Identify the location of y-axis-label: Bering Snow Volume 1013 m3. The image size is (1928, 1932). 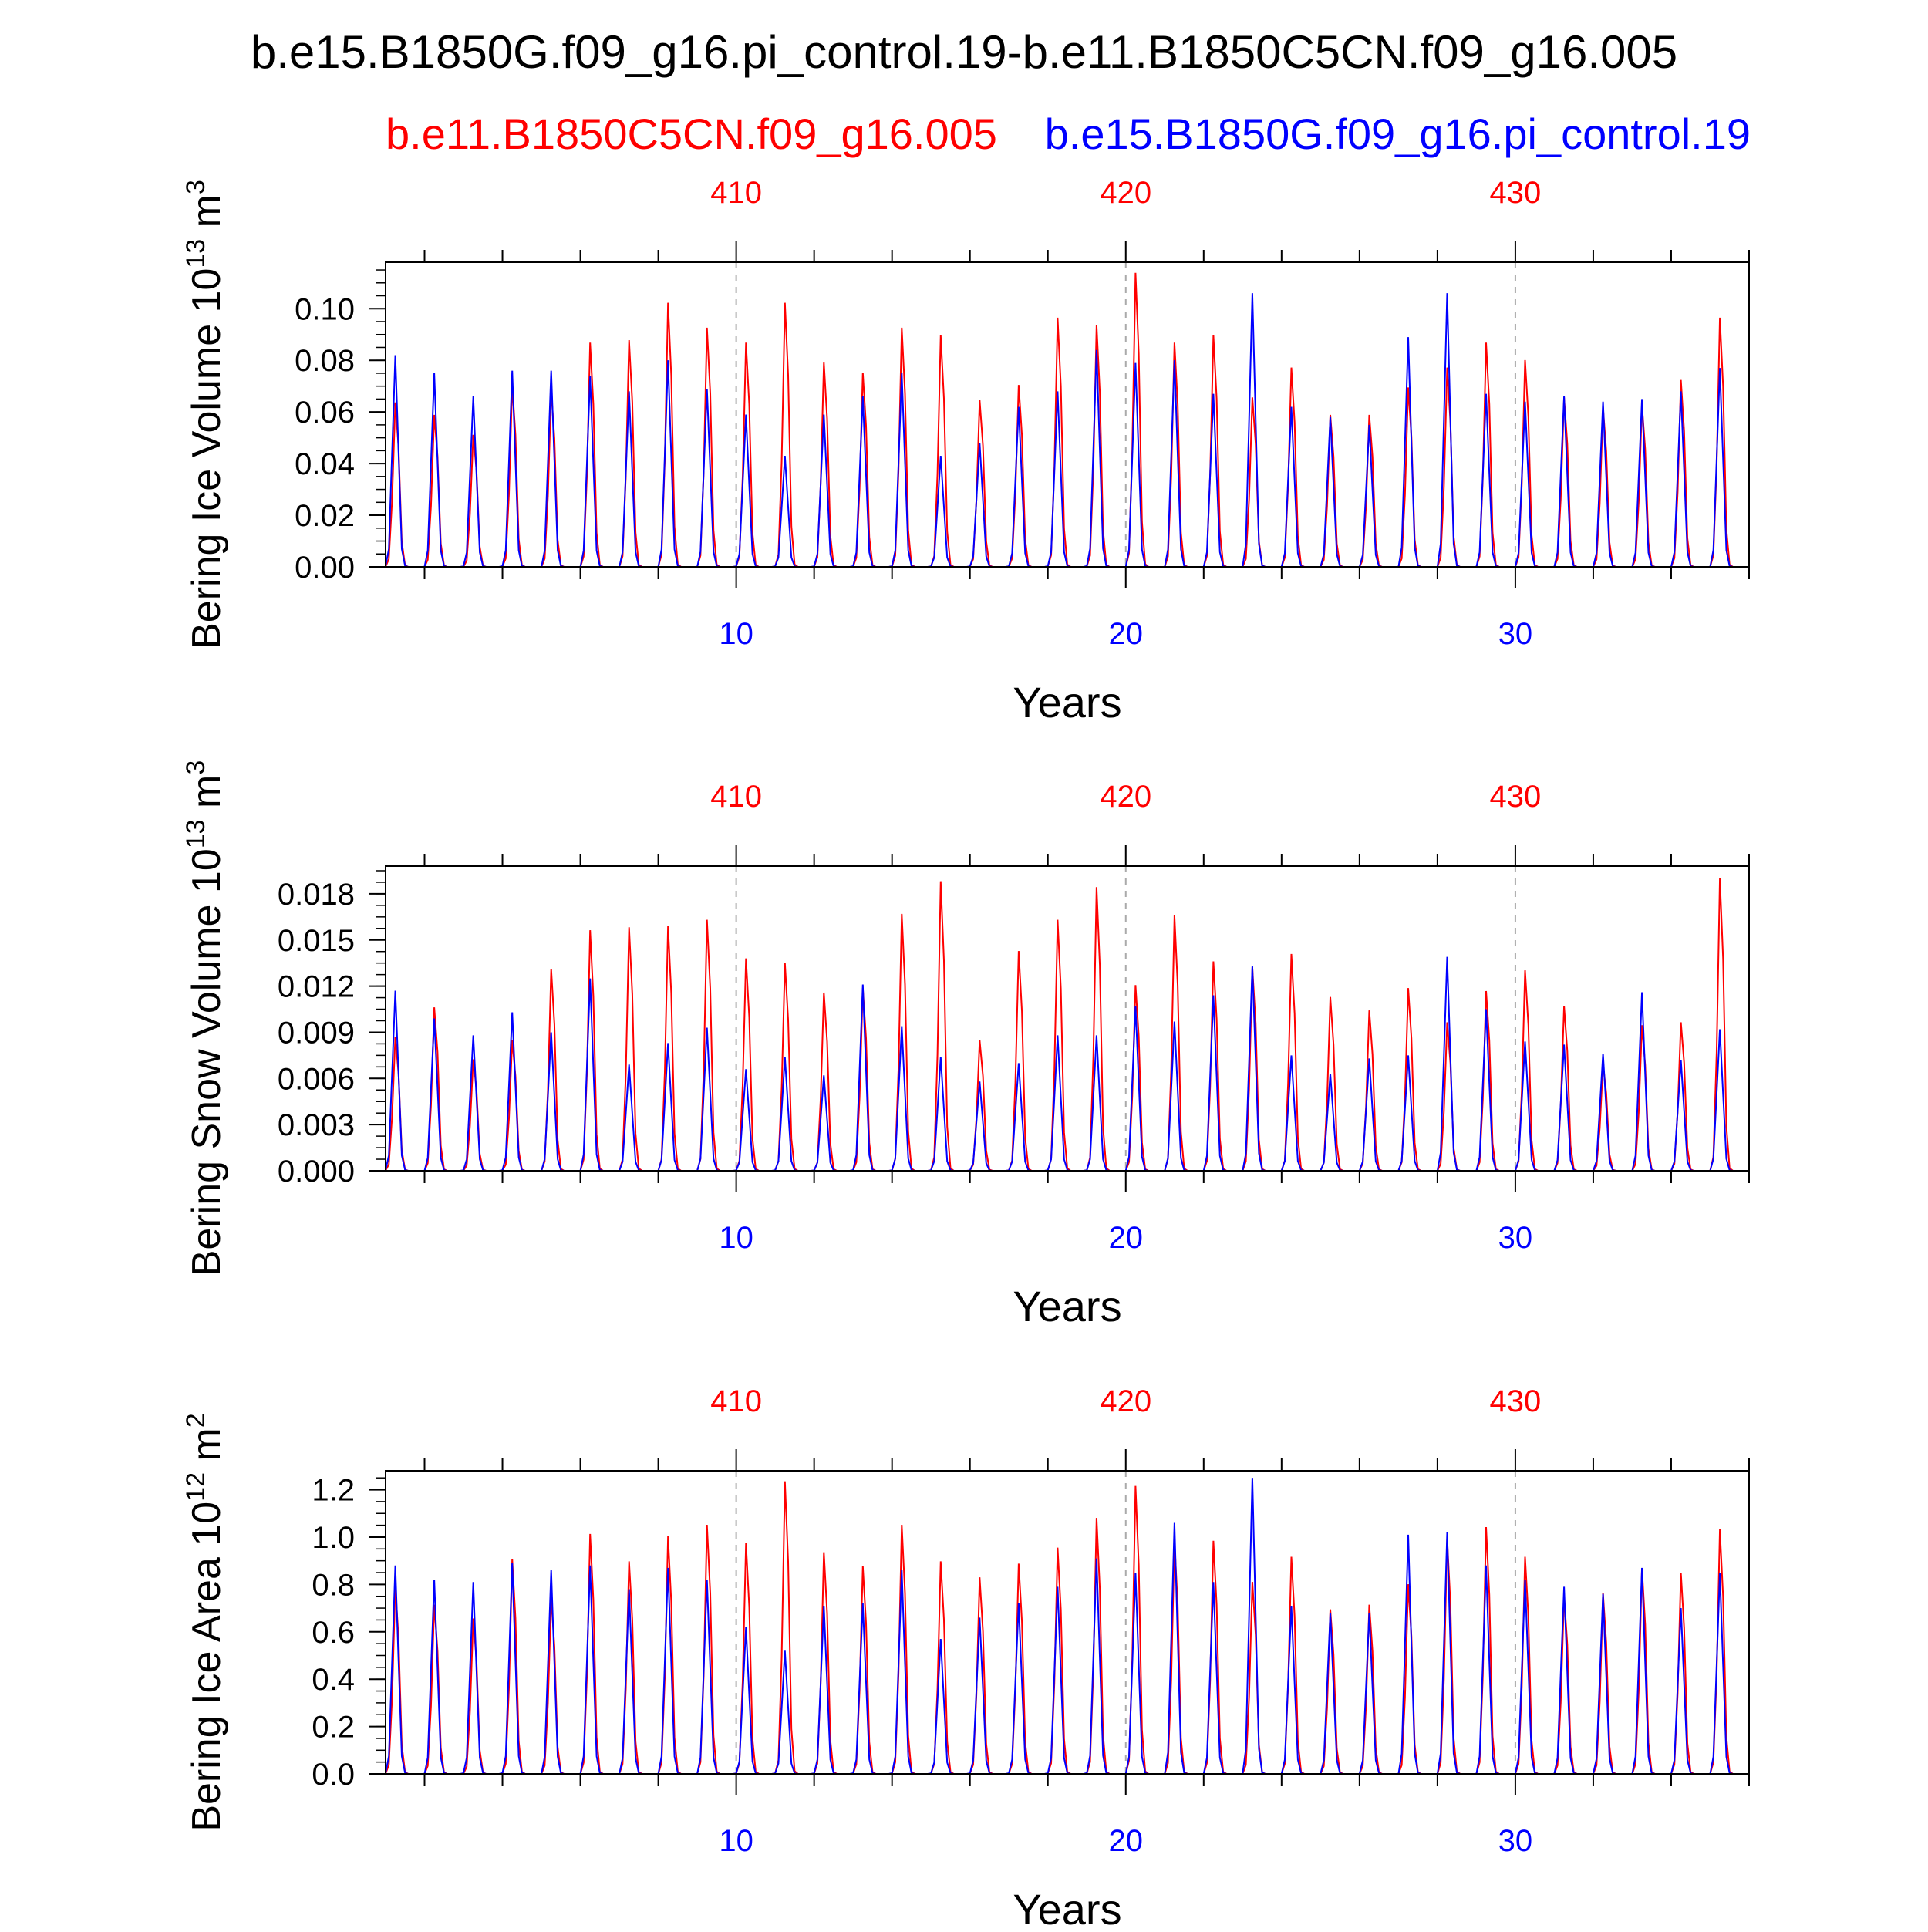
(205, 1018).